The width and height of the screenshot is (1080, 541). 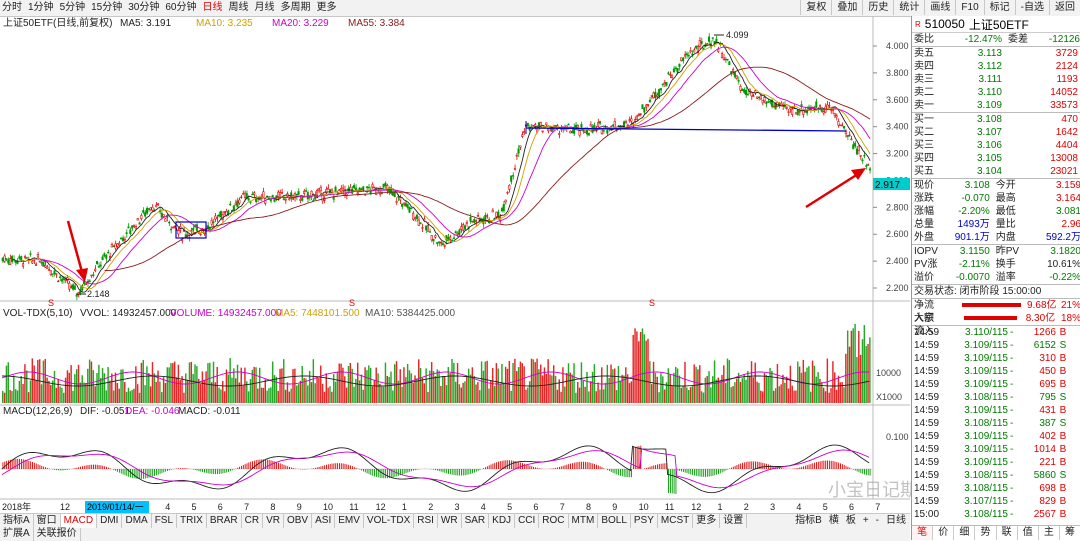 What do you see at coordinates (47, 521) in the screenshot?
I see `indicator-tab: 窗口` at bounding box center [47, 521].